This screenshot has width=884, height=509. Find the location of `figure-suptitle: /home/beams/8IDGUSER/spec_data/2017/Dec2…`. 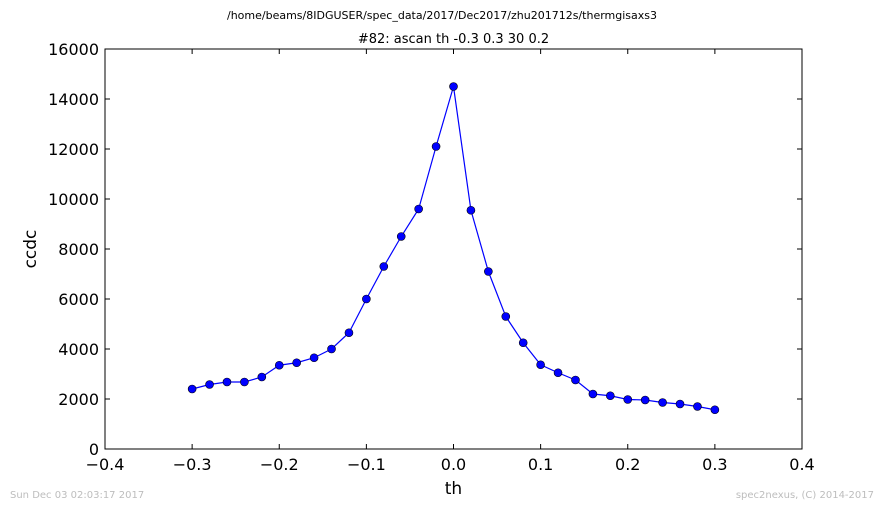

figure-suptitle: /home/beams/8IDGUSER/spec_data/2017/Dec2… is located at coordinates (442, 15).